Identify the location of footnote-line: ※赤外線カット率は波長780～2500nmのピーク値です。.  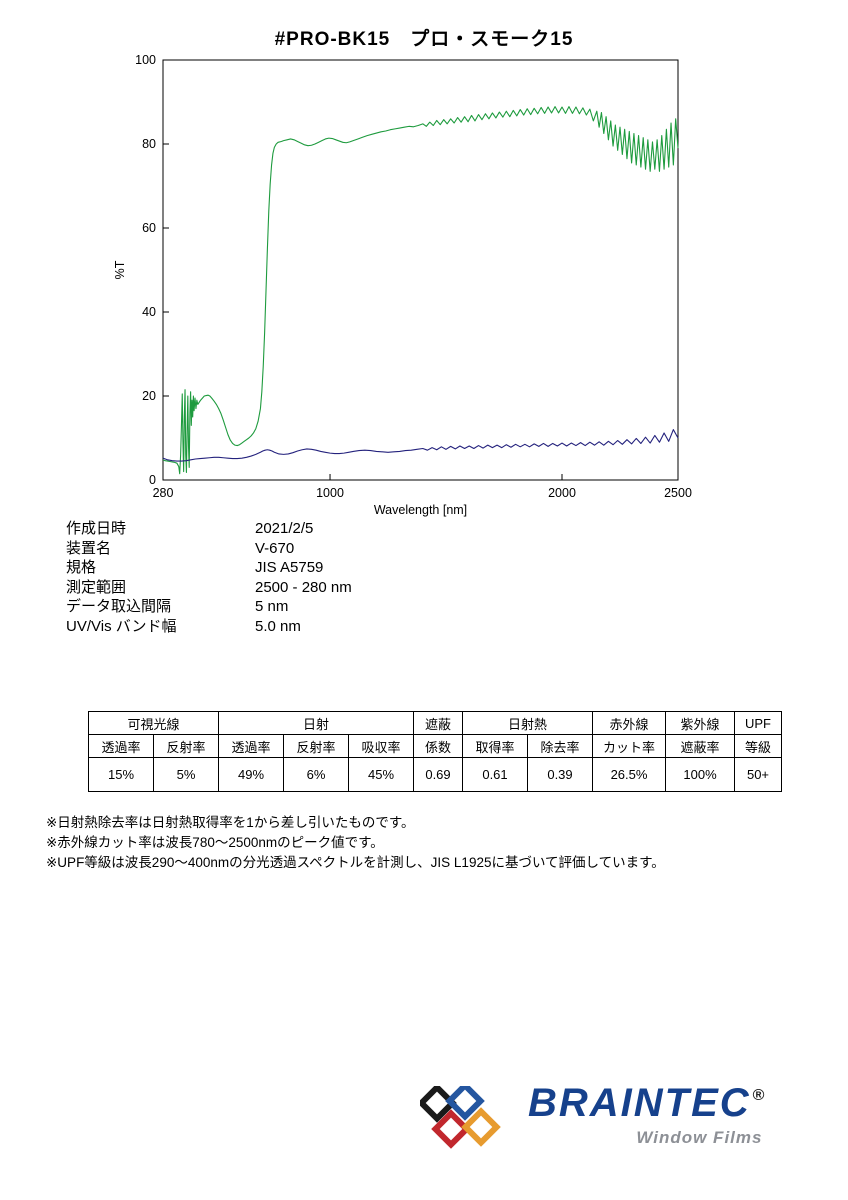
(215, 842).